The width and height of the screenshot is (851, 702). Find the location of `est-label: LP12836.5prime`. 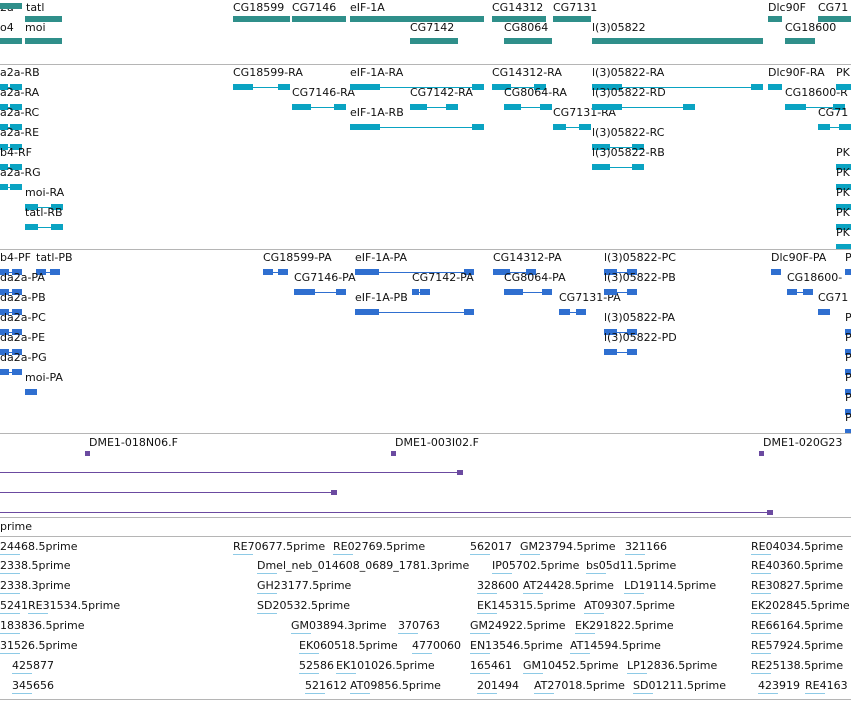

est-label: LP12836.5prime is located at coordinates (672, 665).